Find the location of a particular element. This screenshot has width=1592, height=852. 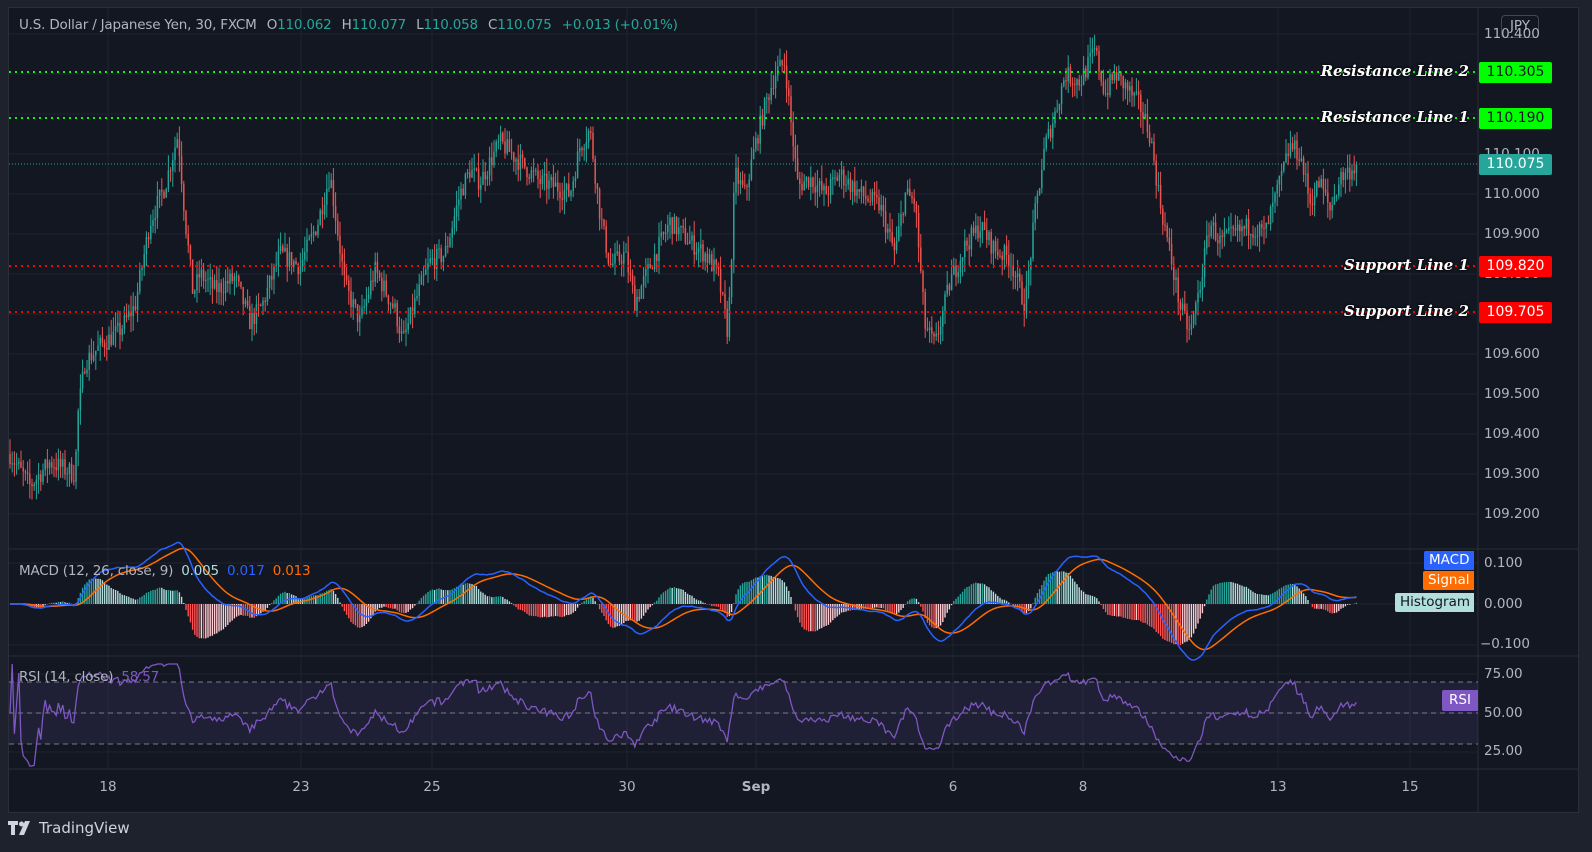

time-label: 15 is located at coordinates (1410, 787).